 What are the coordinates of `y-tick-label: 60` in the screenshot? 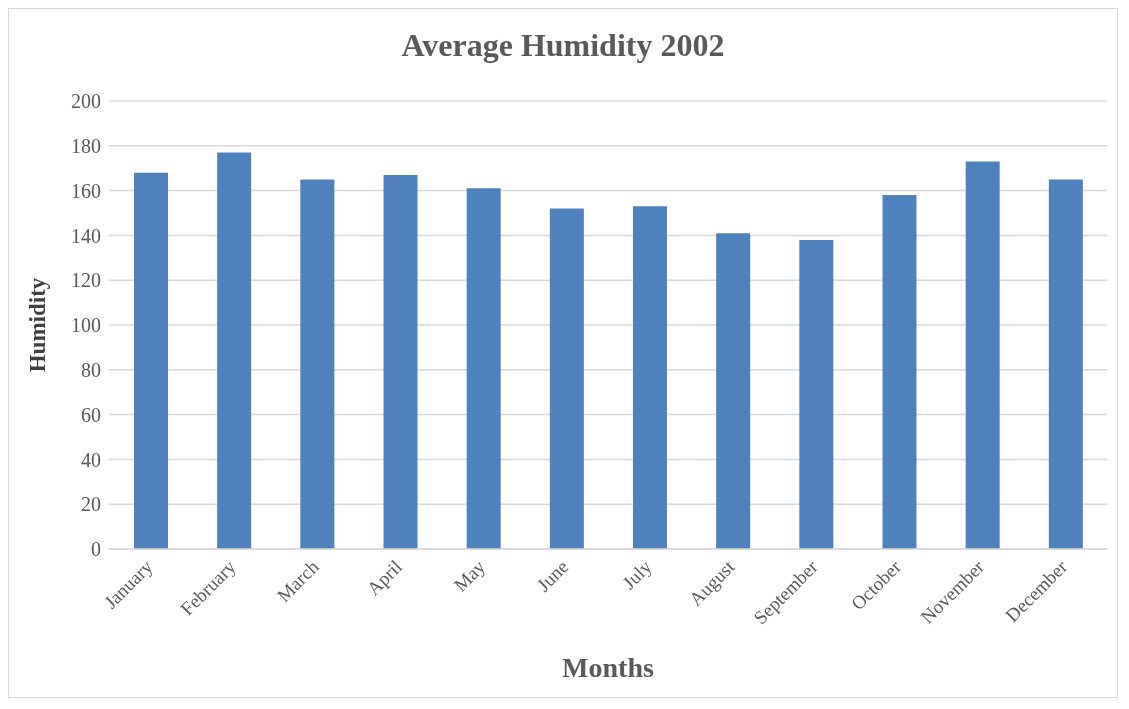 It's located at (91, 414).